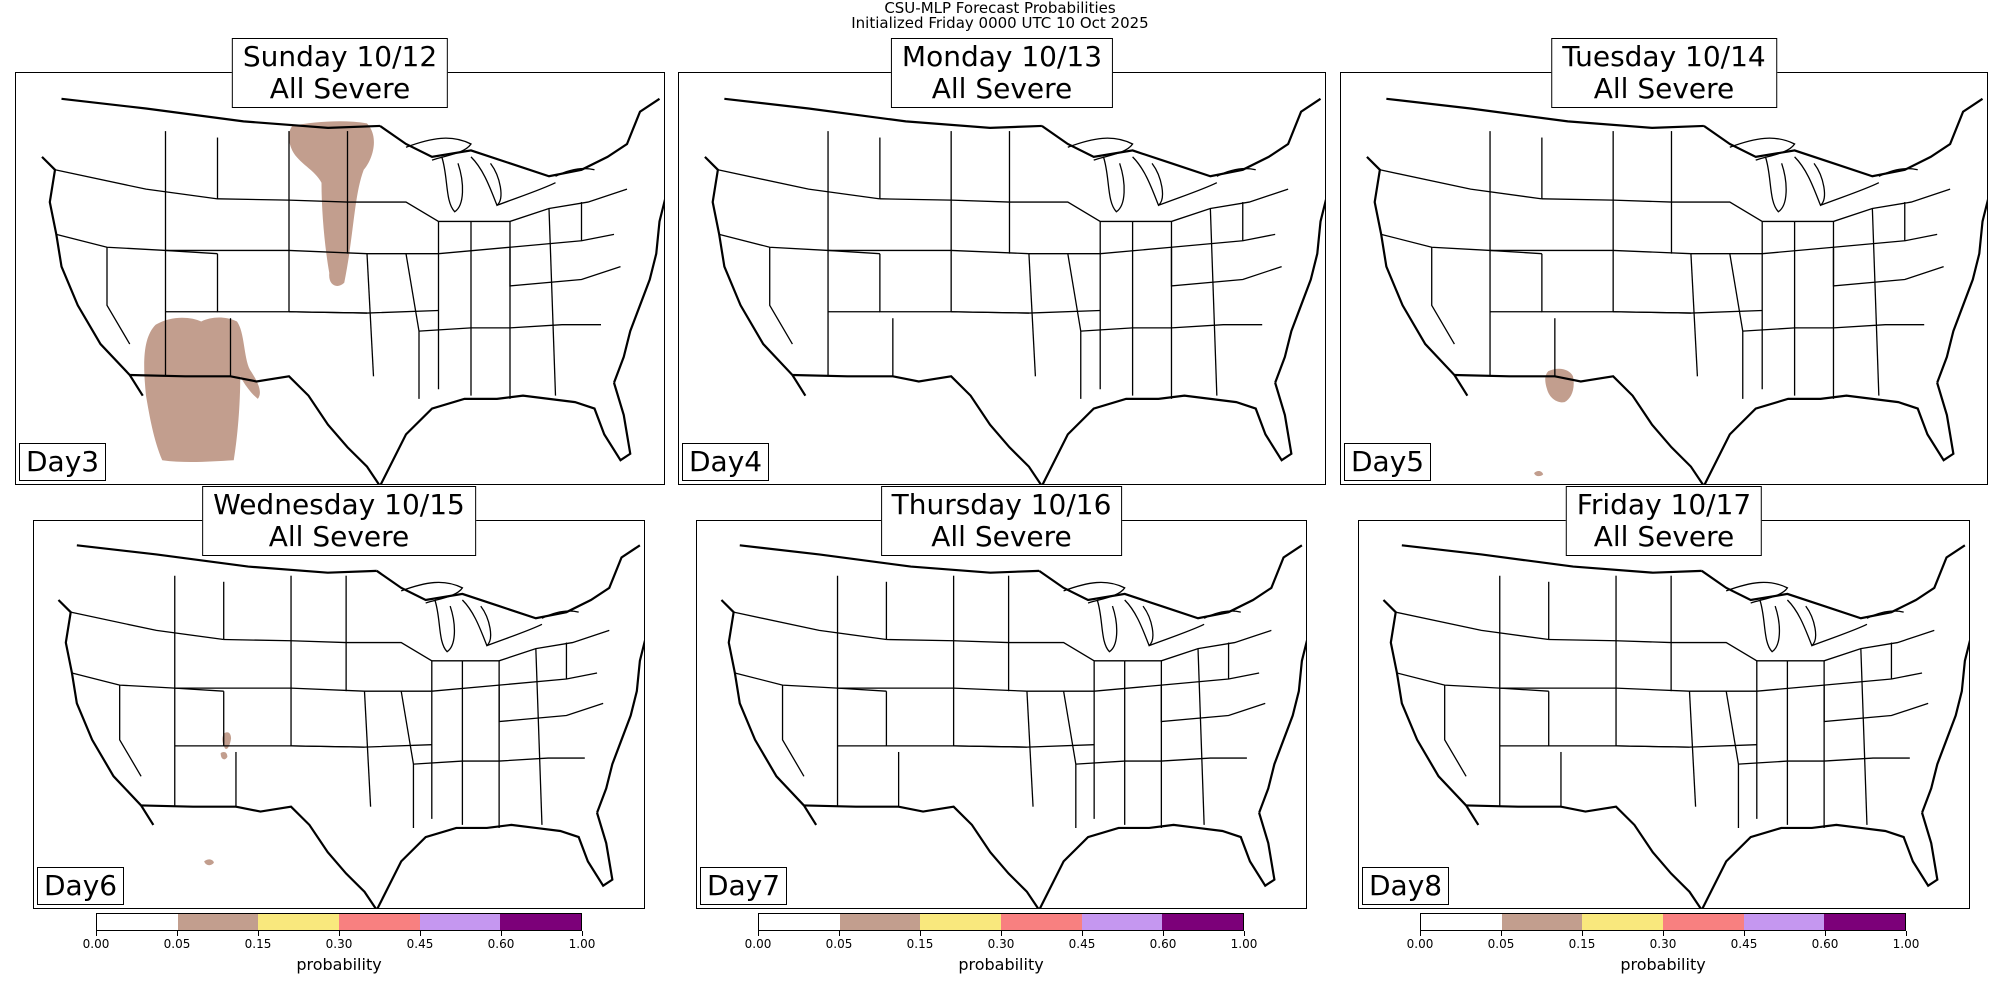  Describe the element at coordinates (1002, 88) in the screenshot. I see `panel-title-hazard: All Severe` at that location.